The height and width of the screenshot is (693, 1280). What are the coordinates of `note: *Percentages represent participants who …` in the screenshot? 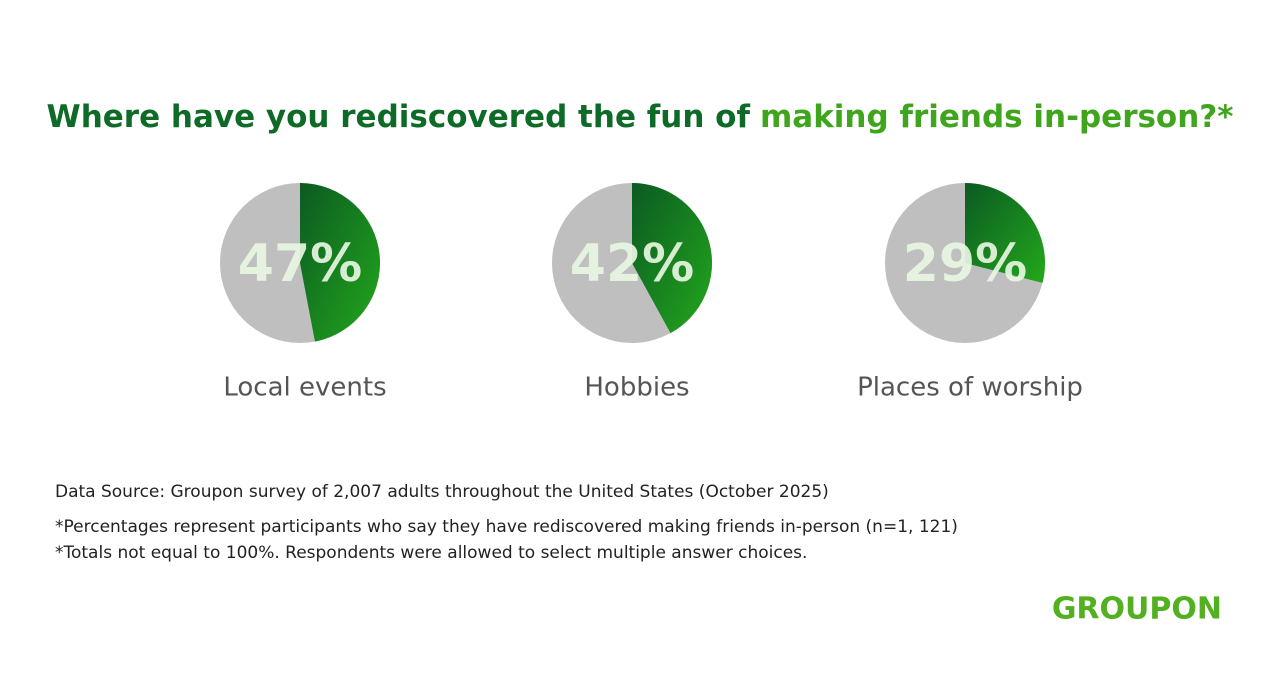 It's located at (506, 527).